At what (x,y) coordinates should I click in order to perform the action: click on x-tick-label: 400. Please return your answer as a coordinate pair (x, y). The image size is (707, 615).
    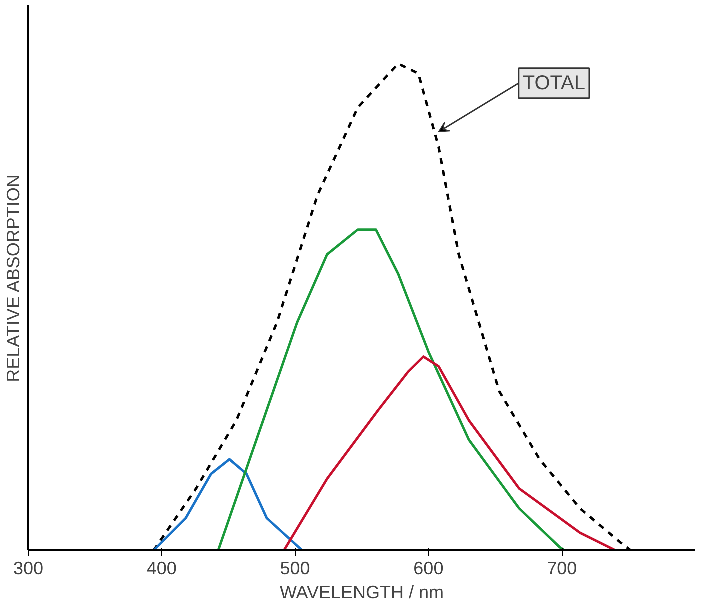
    Looking at the image, I should click on (161, 568).